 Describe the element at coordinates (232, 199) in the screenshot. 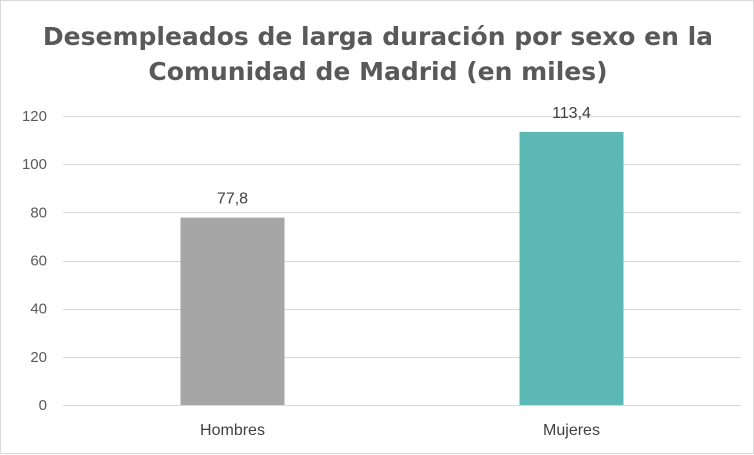

I see `data-label: 77,8` at that location.